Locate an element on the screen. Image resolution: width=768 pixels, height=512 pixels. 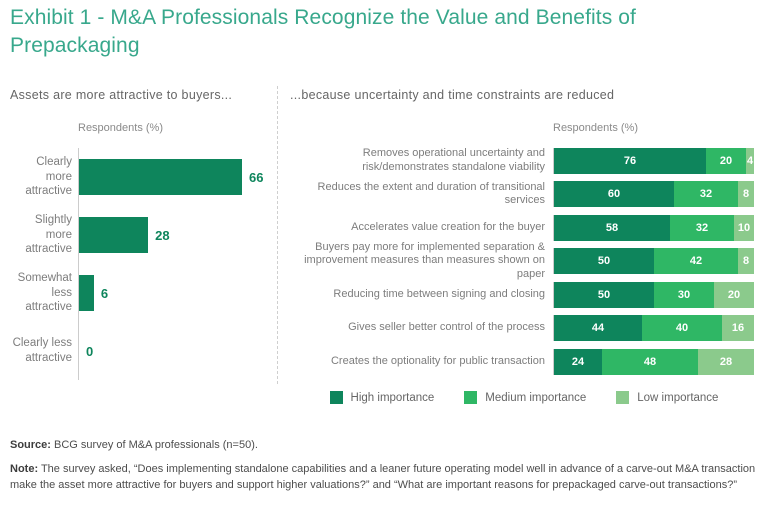
stacked-bar: 76 20 4 is located at coordinates (653, 160).